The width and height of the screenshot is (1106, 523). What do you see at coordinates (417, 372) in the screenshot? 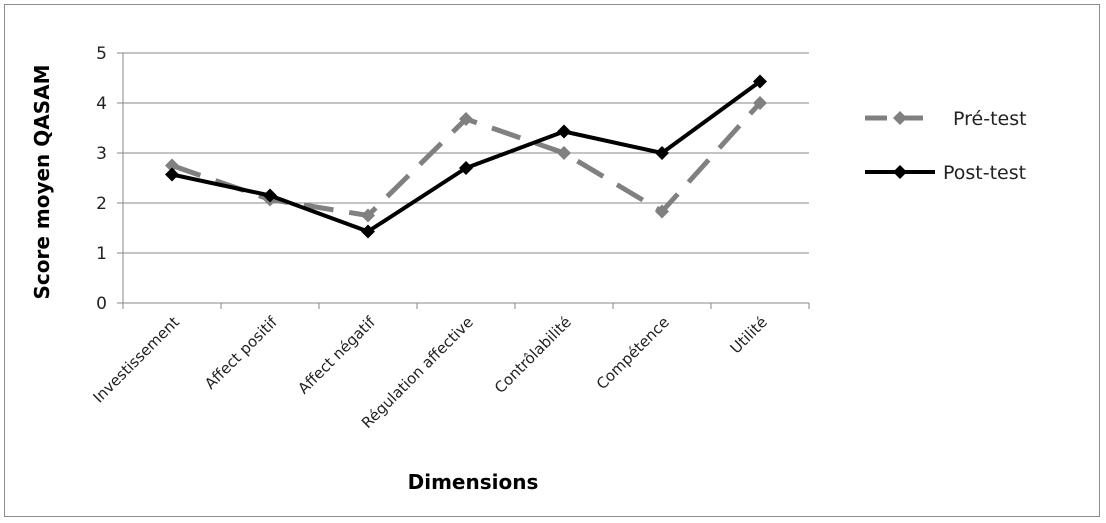
I see `x-tick-label: Régulation affective` at bounding box center [417, 372].